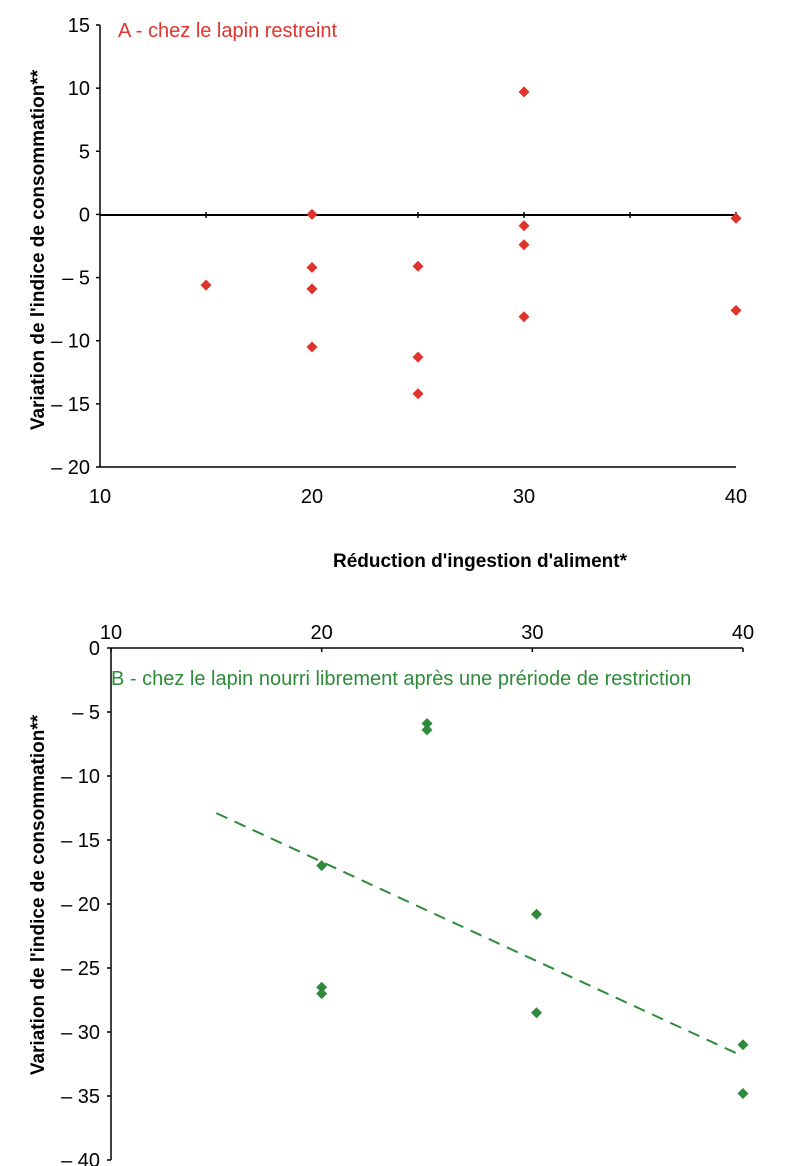 This screenshot has width=808, height=1166. I want to click on chart-b-x-tick-label: 40, so click(743, 633).